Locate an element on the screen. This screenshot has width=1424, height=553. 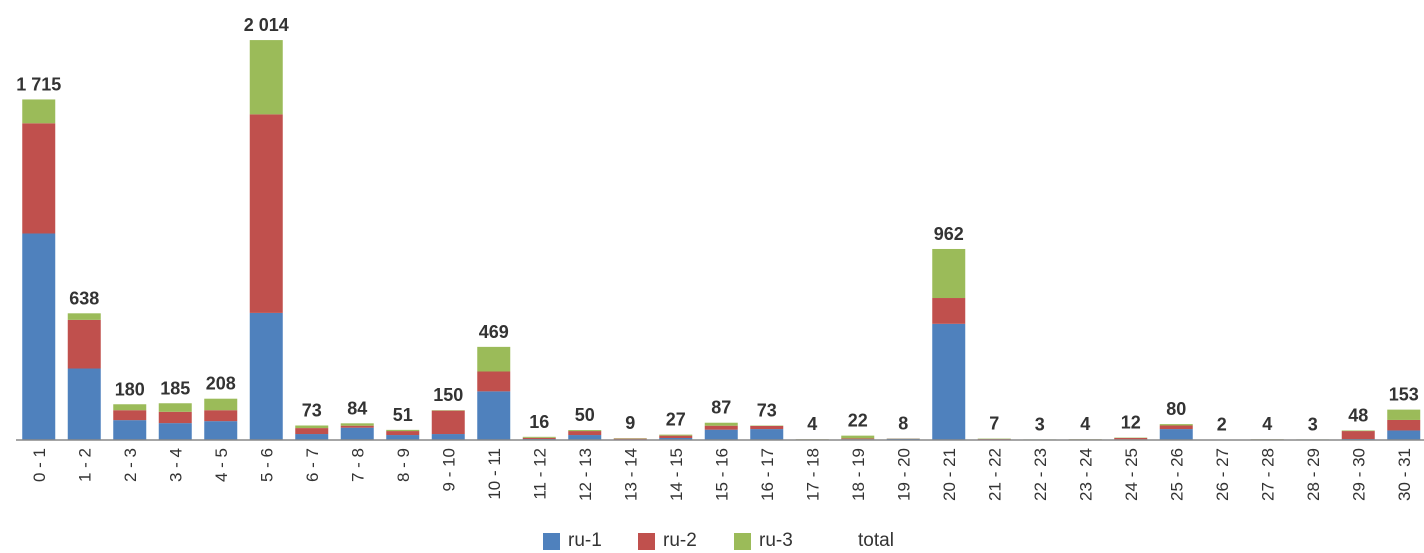
x-tick-label-29: 28 - 29 is located at coordinates (1313, 474).